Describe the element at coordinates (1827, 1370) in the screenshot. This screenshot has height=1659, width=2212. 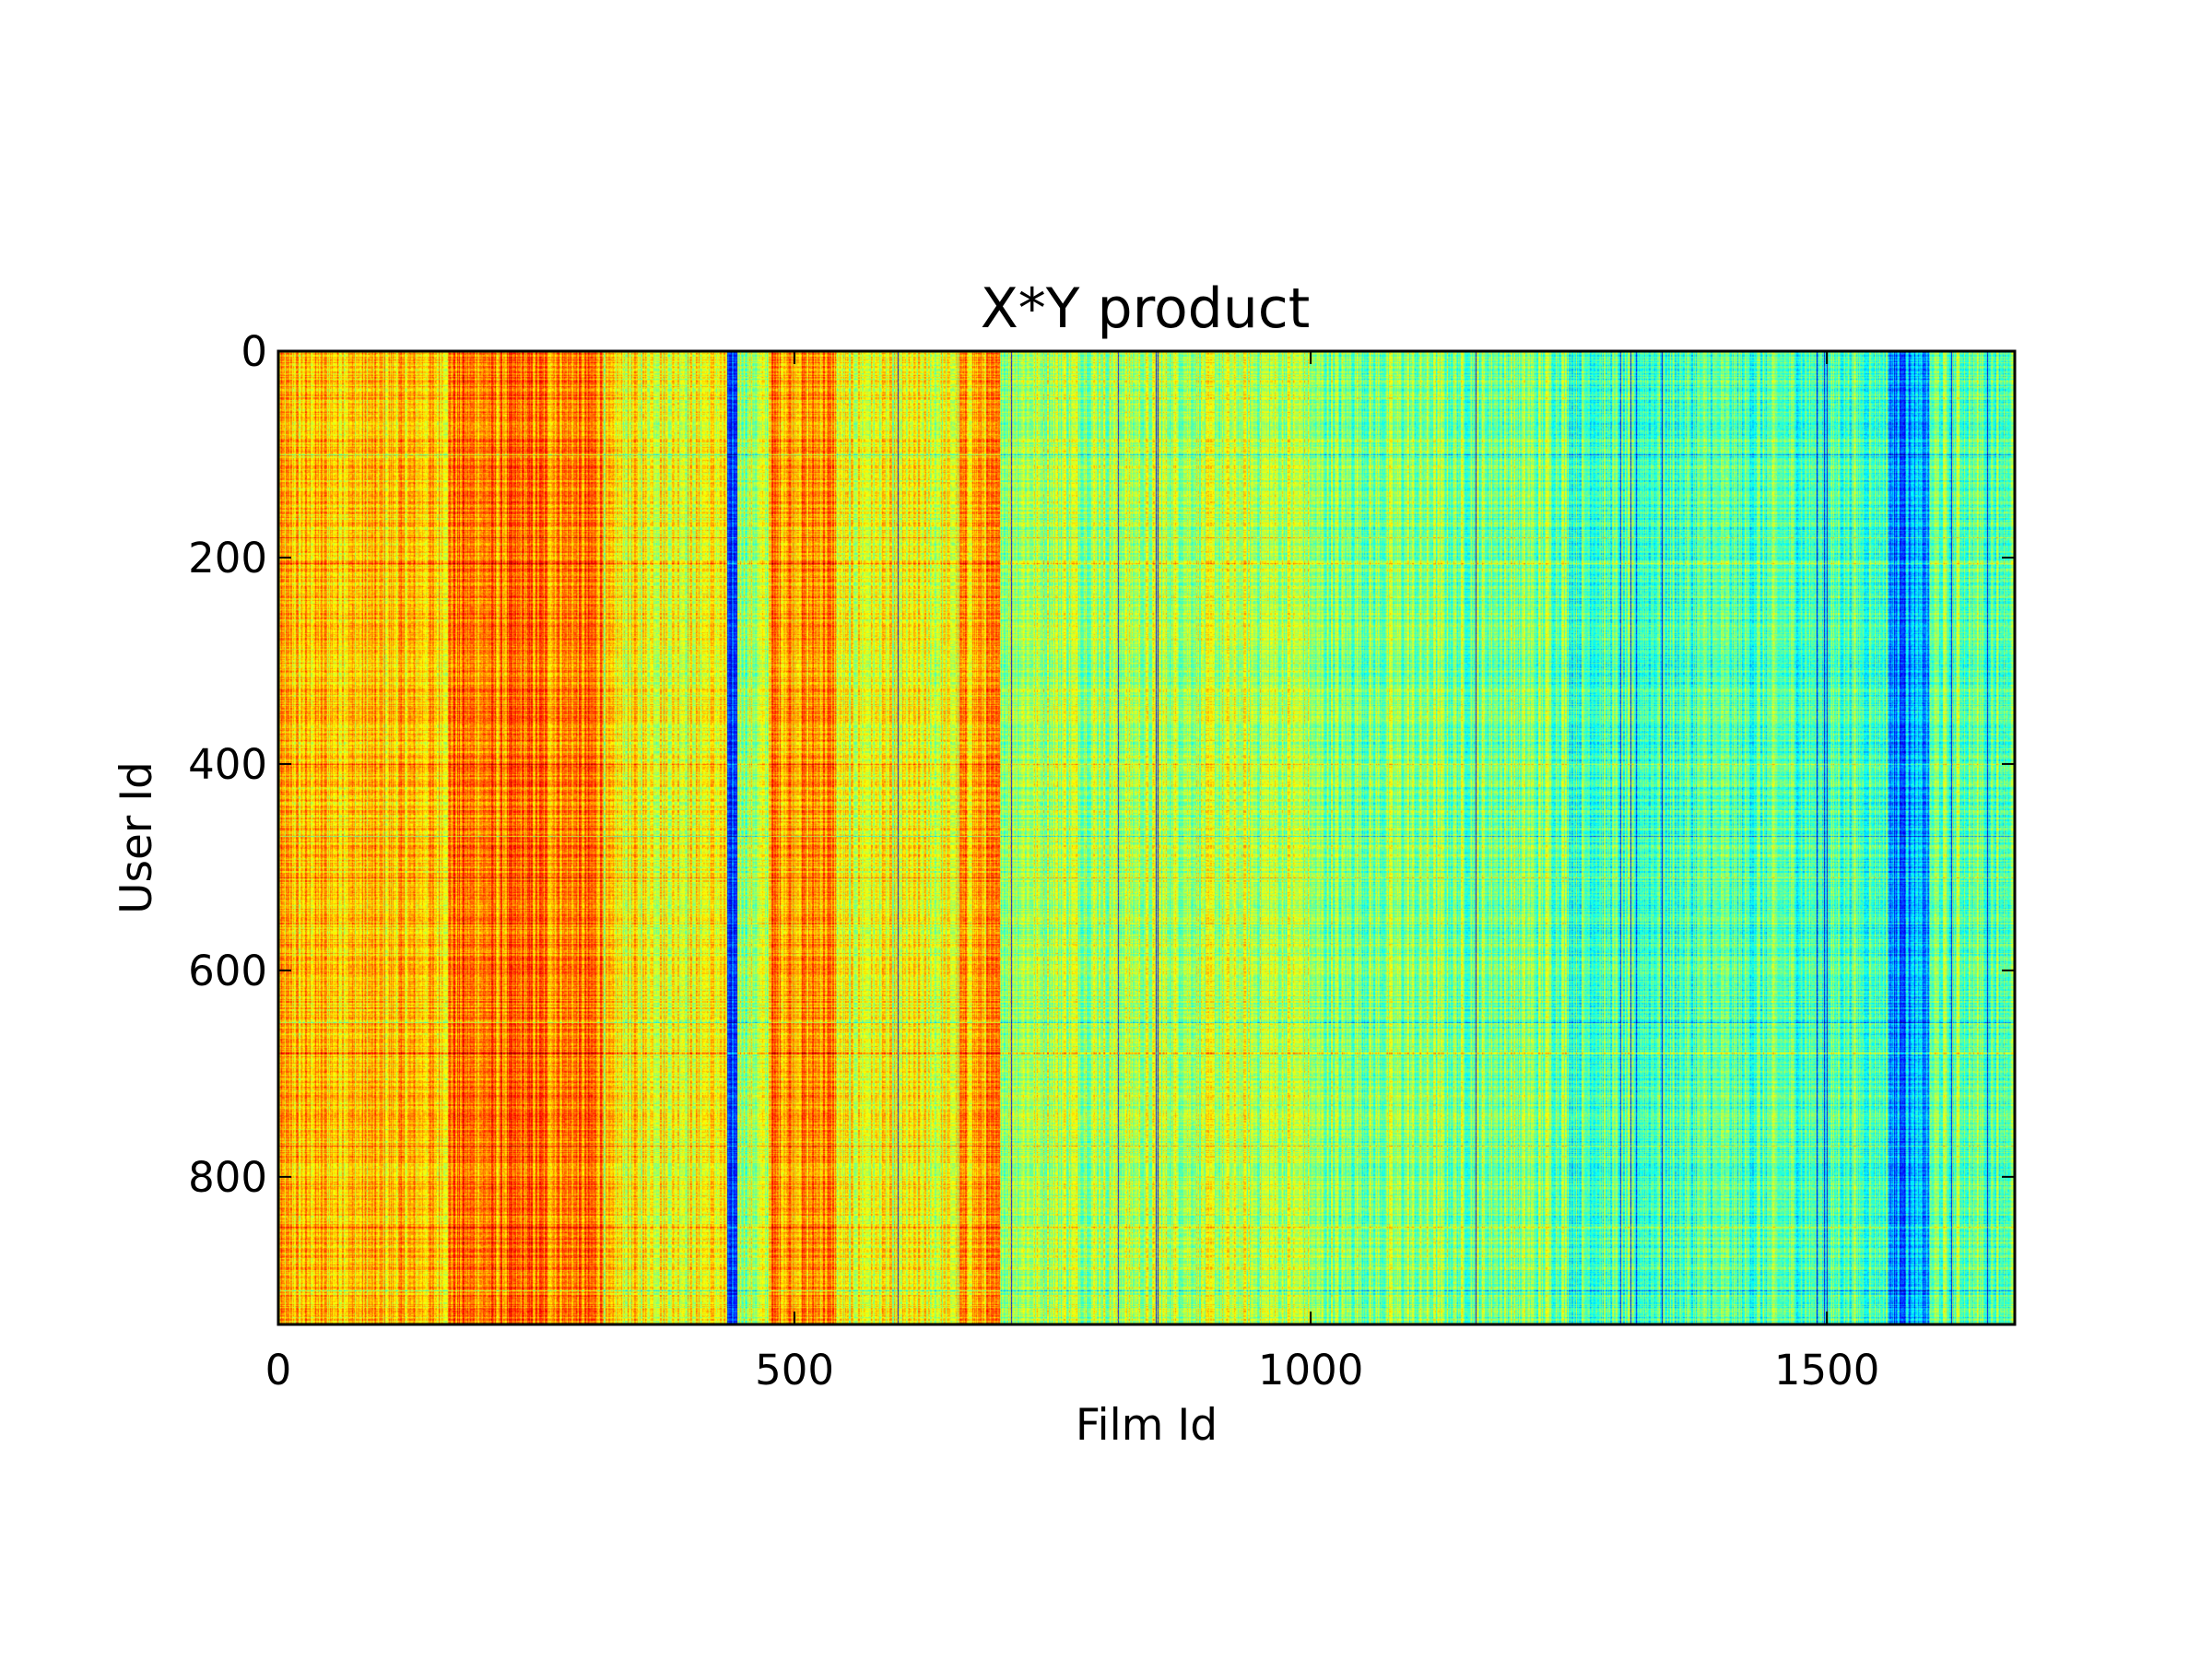
I see `x-tick-label: 1500` at that location.